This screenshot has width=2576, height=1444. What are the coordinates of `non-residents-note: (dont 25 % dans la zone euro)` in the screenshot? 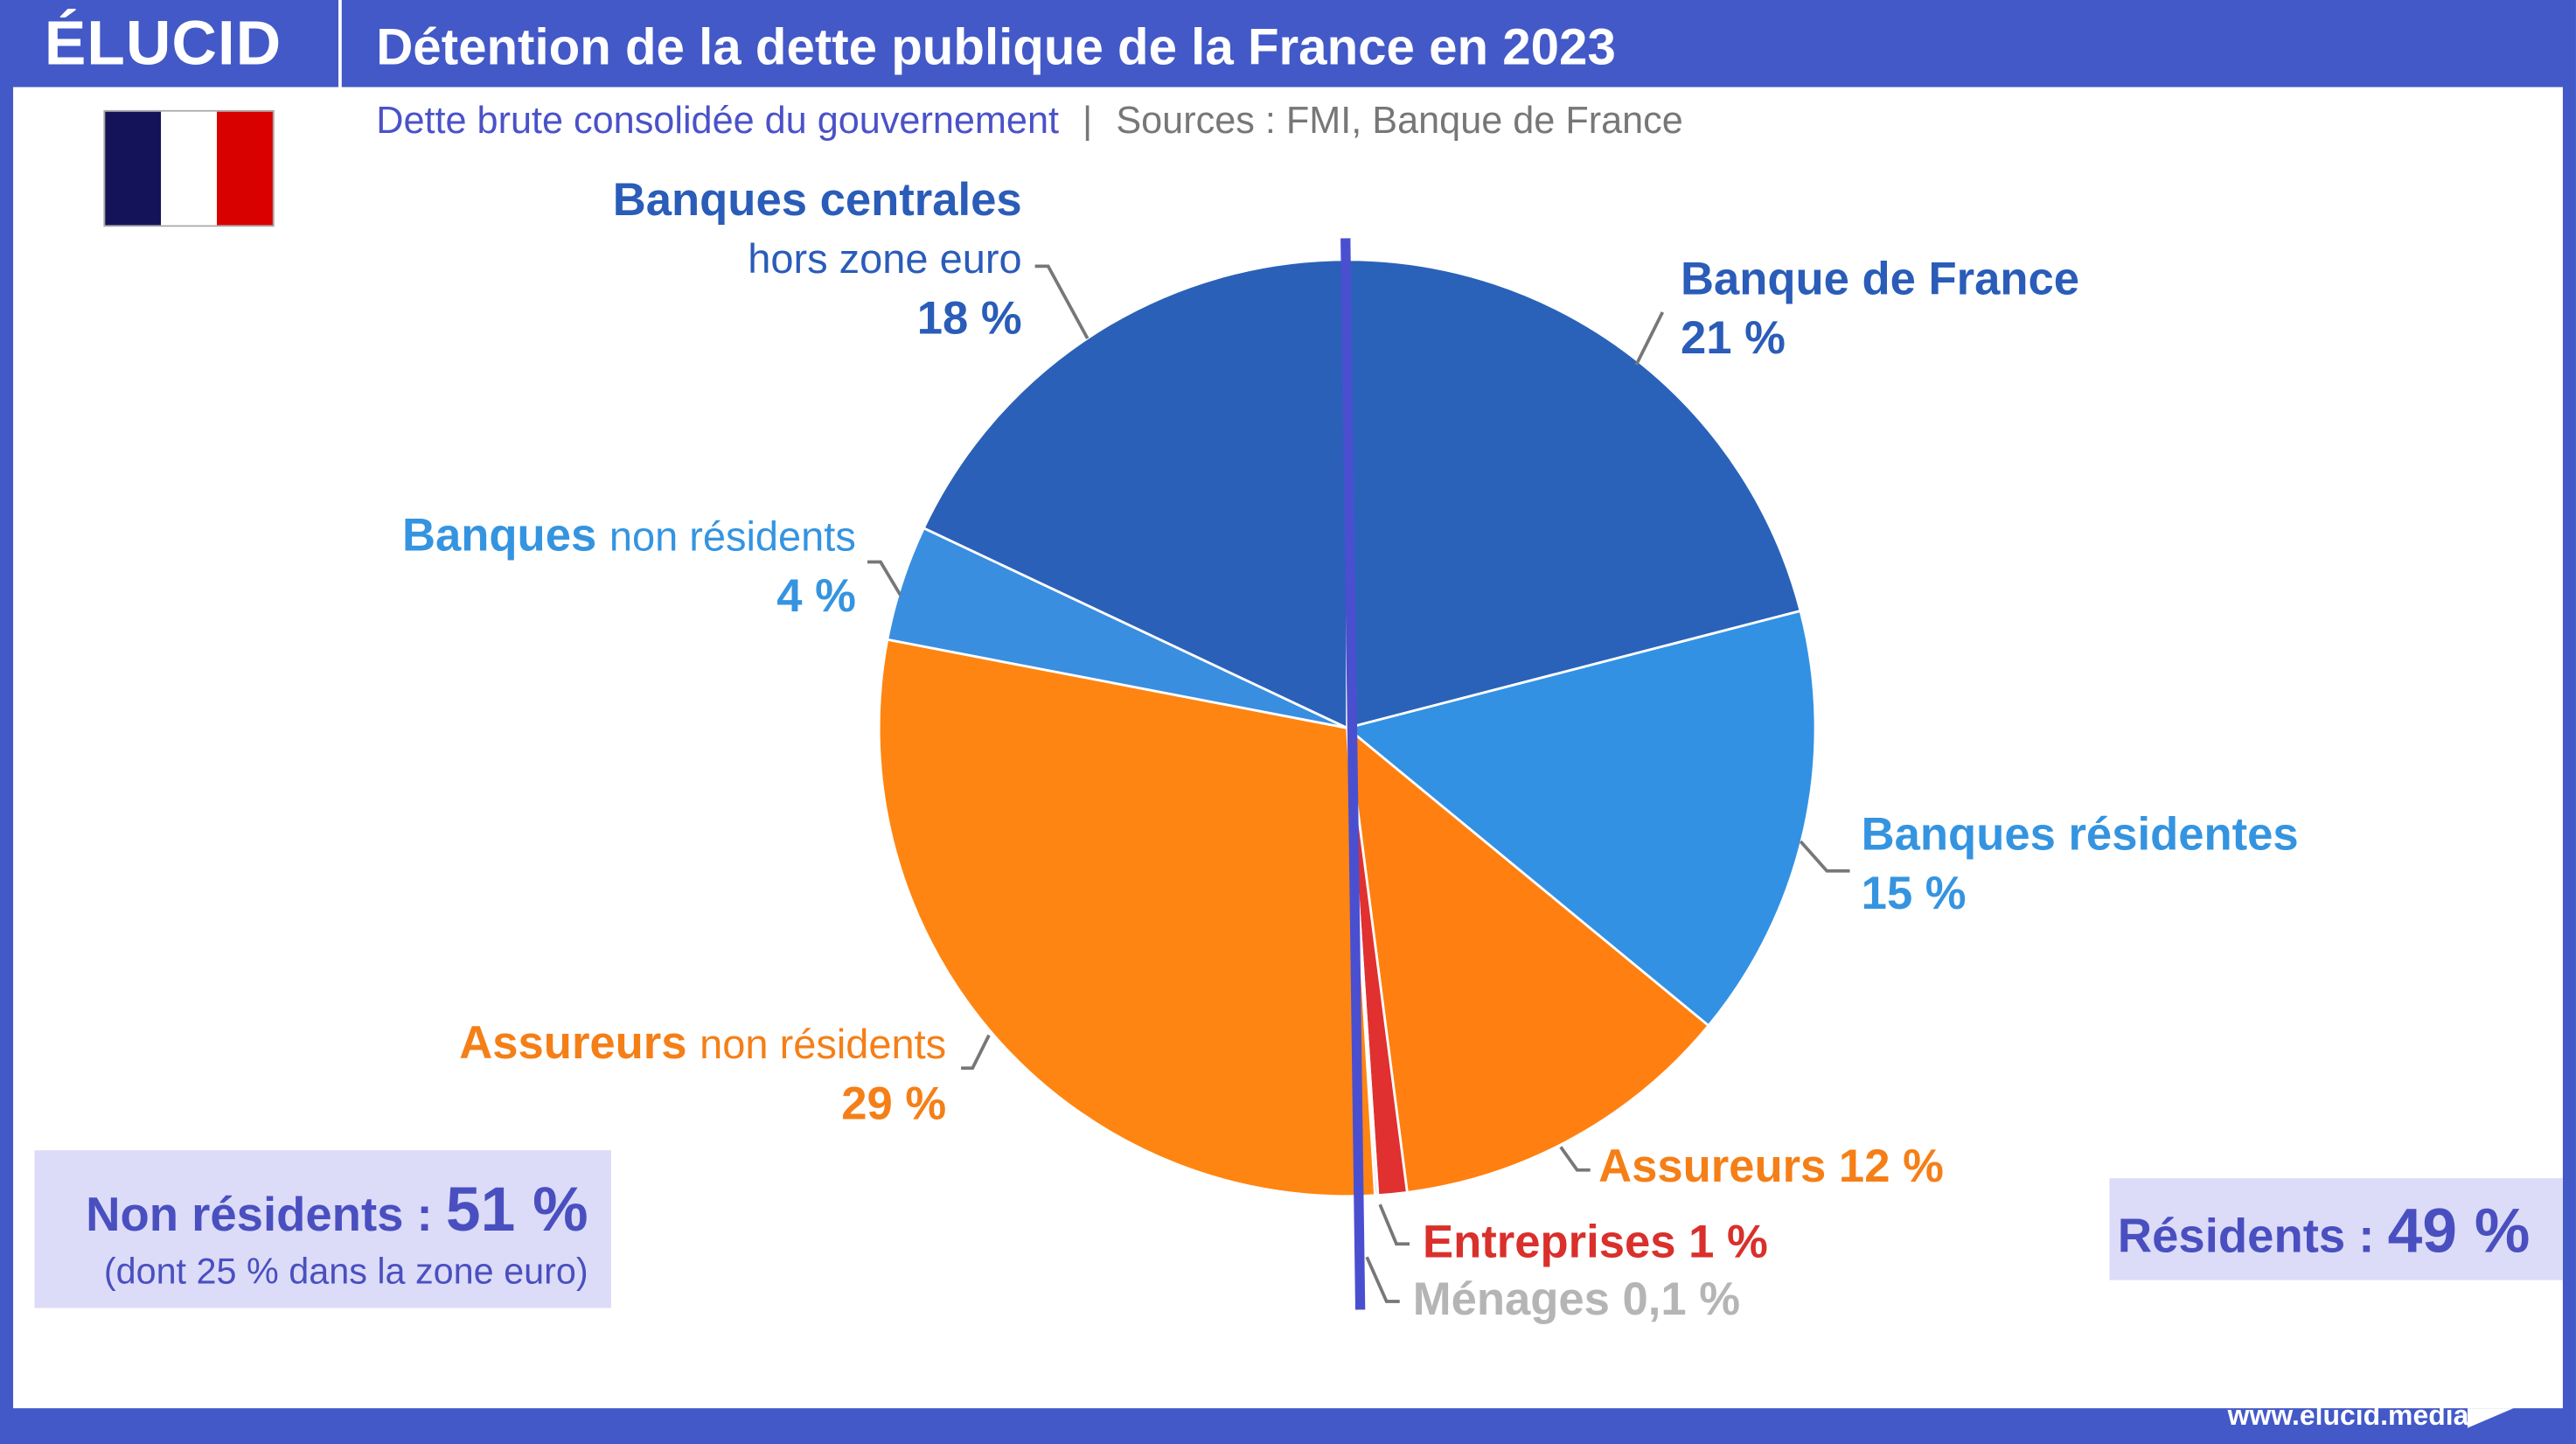 It's located at (345, 1271).